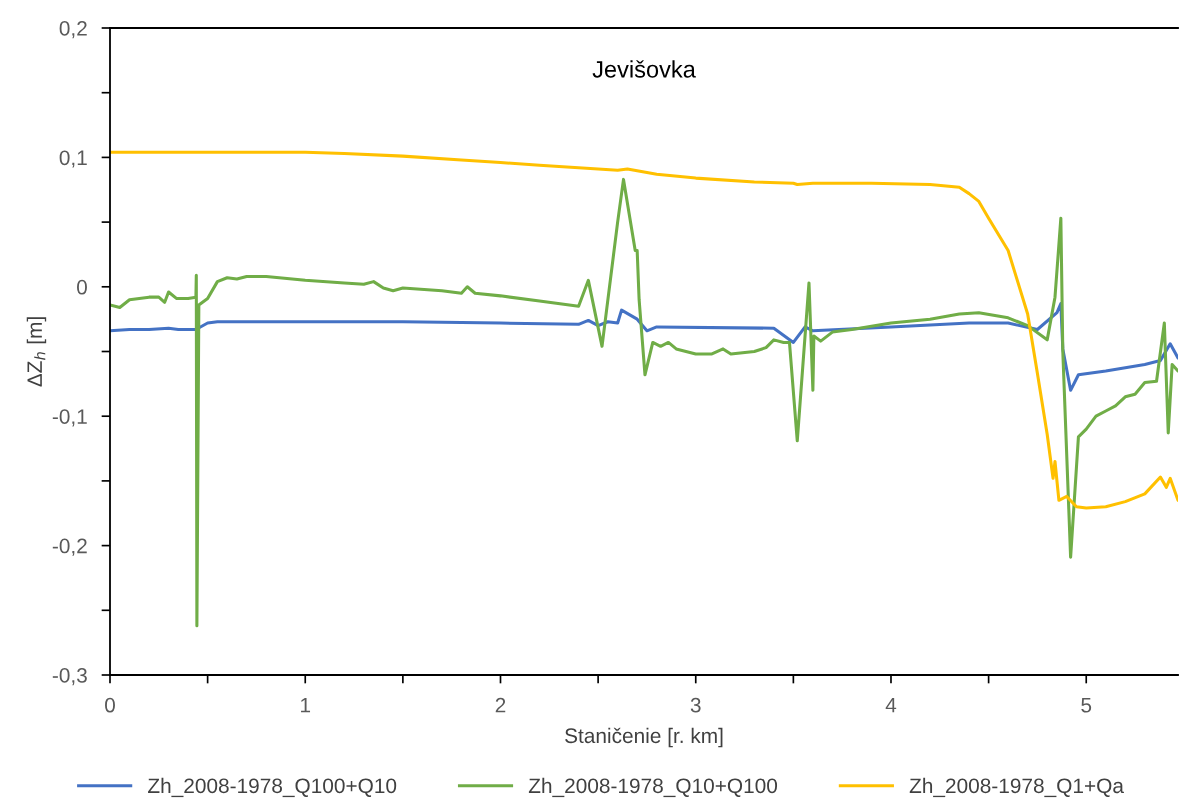 The height and width of the screenshot is (803, 1182). What do you see at coordinates (695, 705) in the screenshot?
I see `x-tick-label: 3` at bounding box center [695, 705].